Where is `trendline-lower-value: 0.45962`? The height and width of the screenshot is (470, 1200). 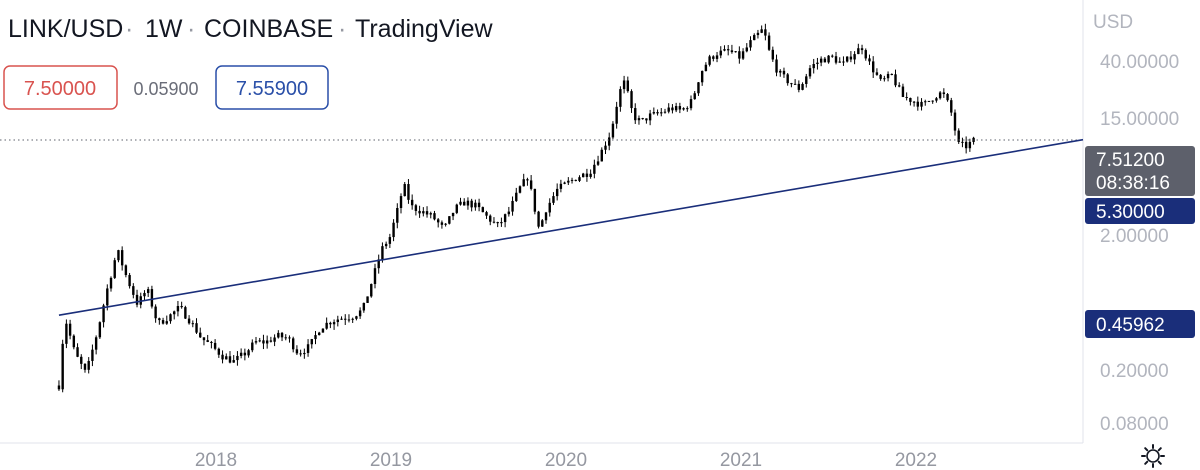 trendline-lower-value: 0.45962 is located at coordinates (1130, 325).